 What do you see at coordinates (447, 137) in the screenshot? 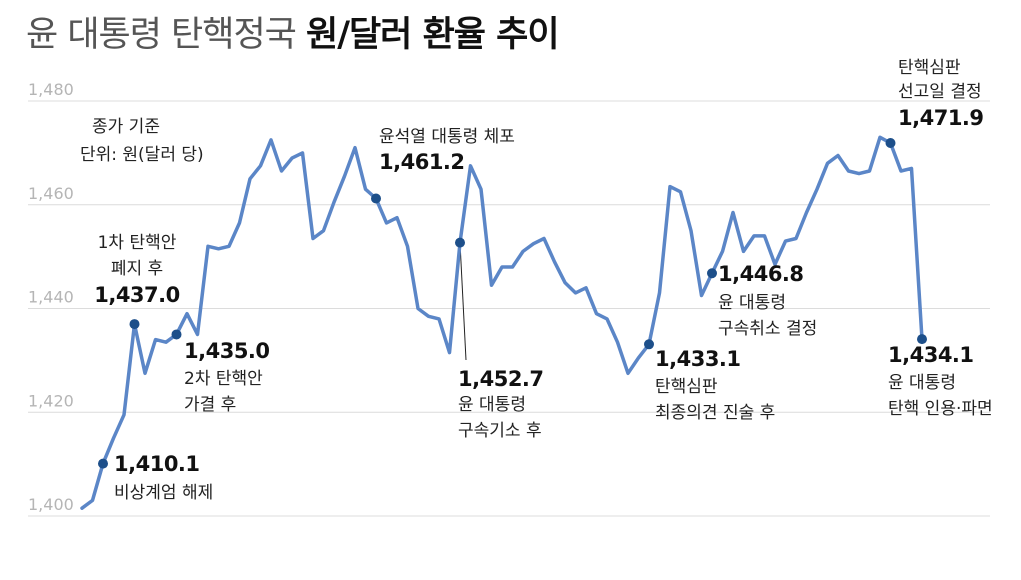
I see `annotation-text: 윤석열 대통령 체포` at bounding box center [447, 137].